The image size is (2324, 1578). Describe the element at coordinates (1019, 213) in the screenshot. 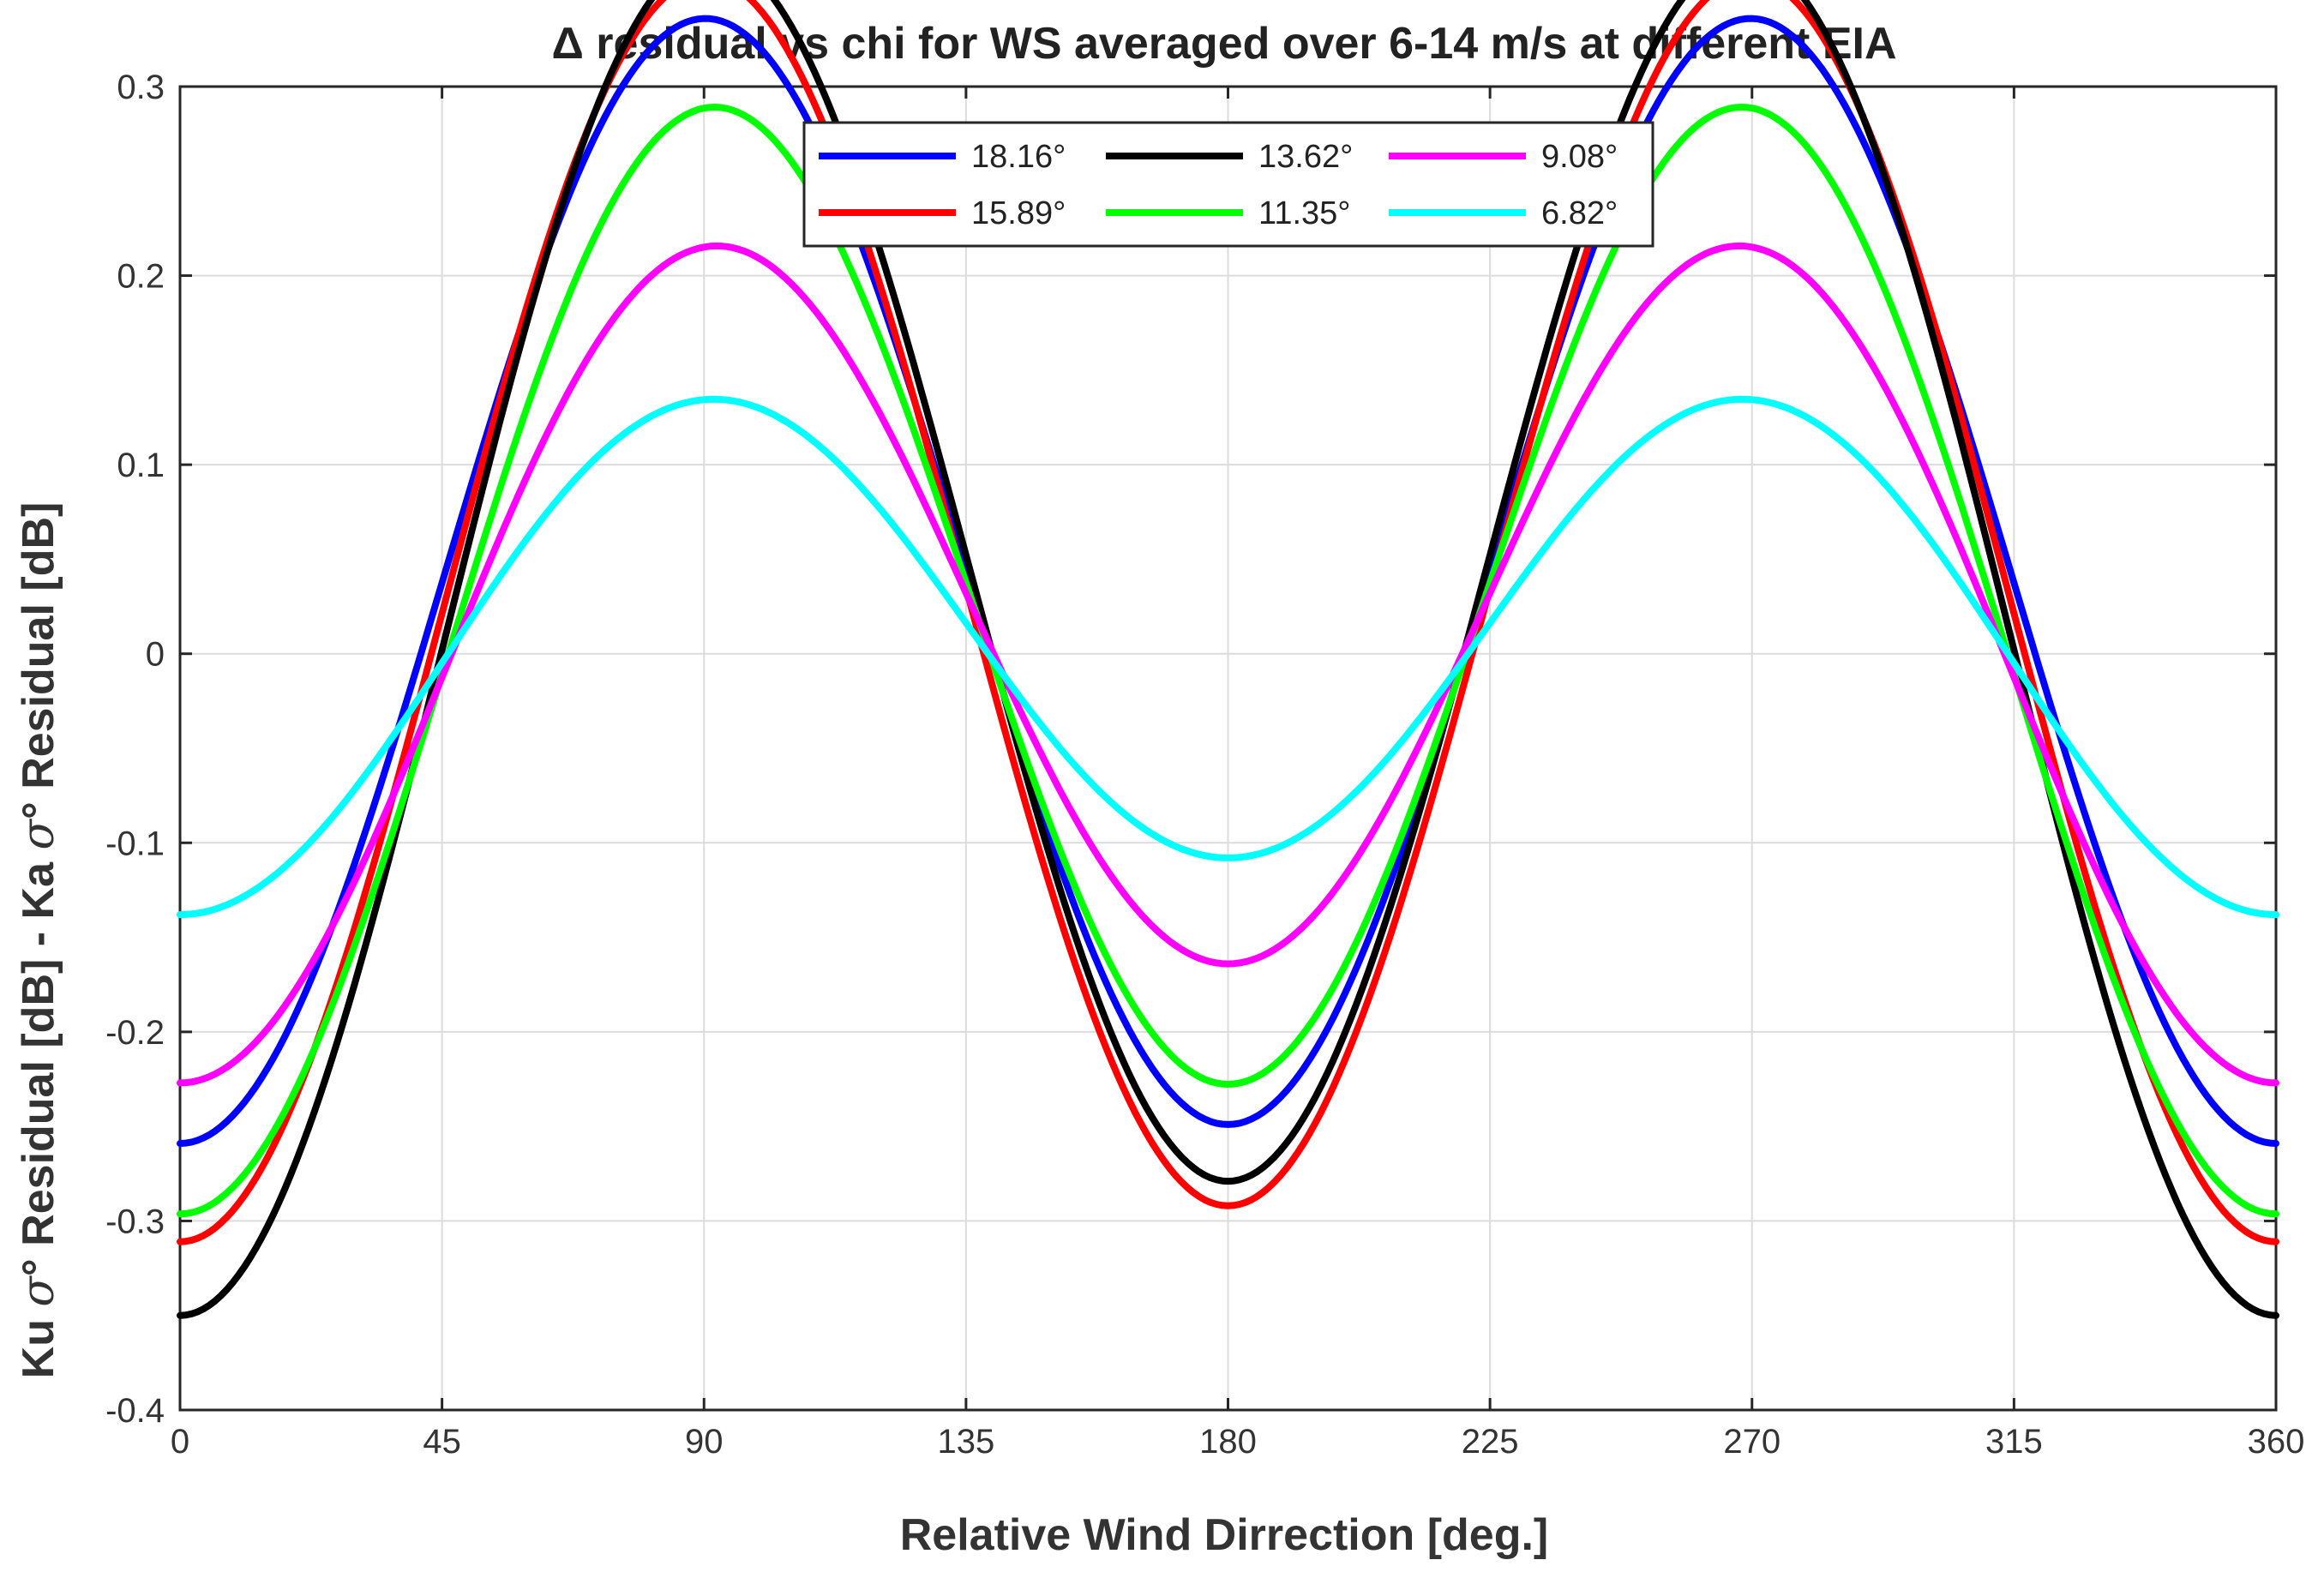

I see `legend-label: 15.89°` at that location.